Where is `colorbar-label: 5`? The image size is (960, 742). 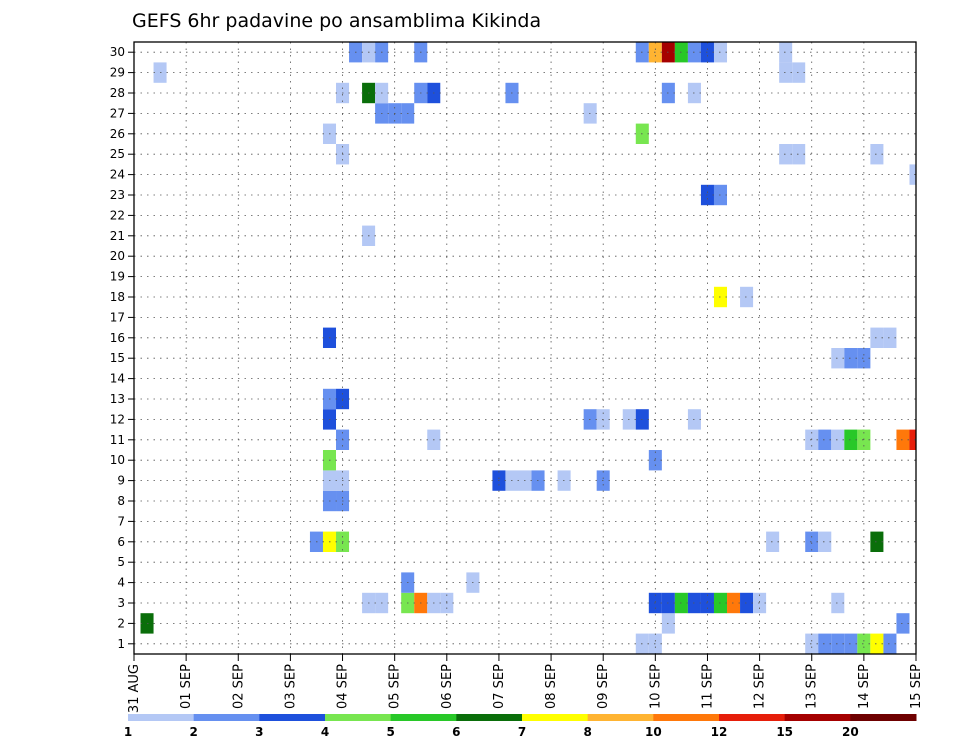
colorbar-label: 5 is located at coordinates (390, 732).